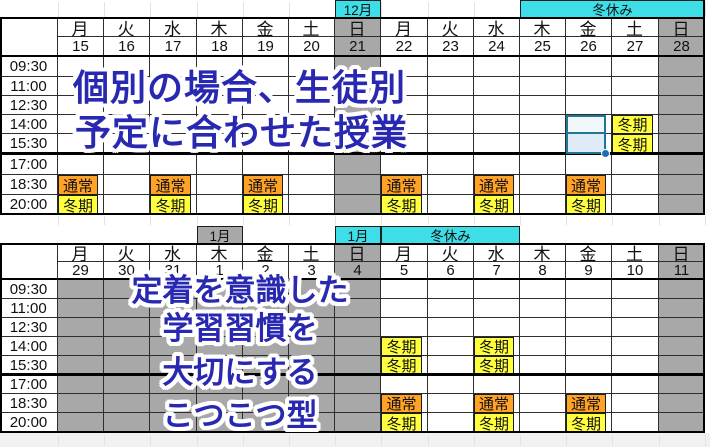  What do you see at coordinates (635, 47) in the screenshot?
I see `date-cell: 27` at bounding box center [635, 47].